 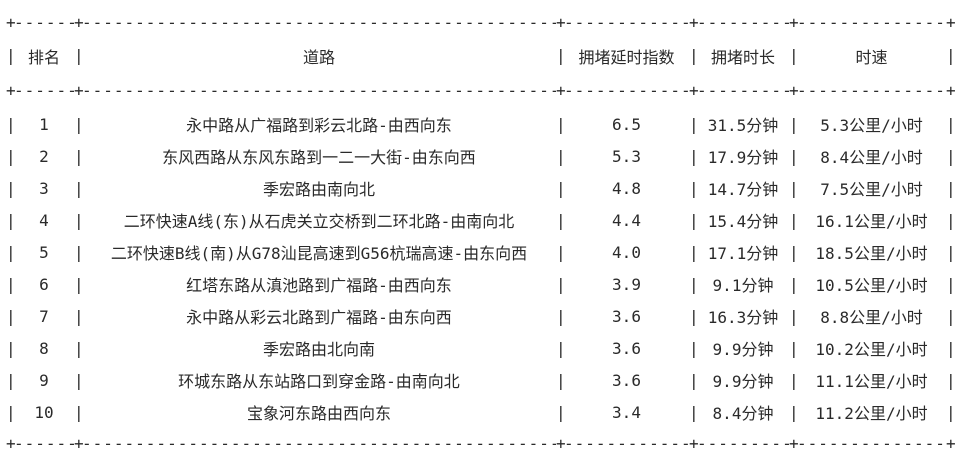 What do you see at coordinates (44, 412) in the screenshot?
I see `cell-rank: 10` at bounding box center [44, 412].